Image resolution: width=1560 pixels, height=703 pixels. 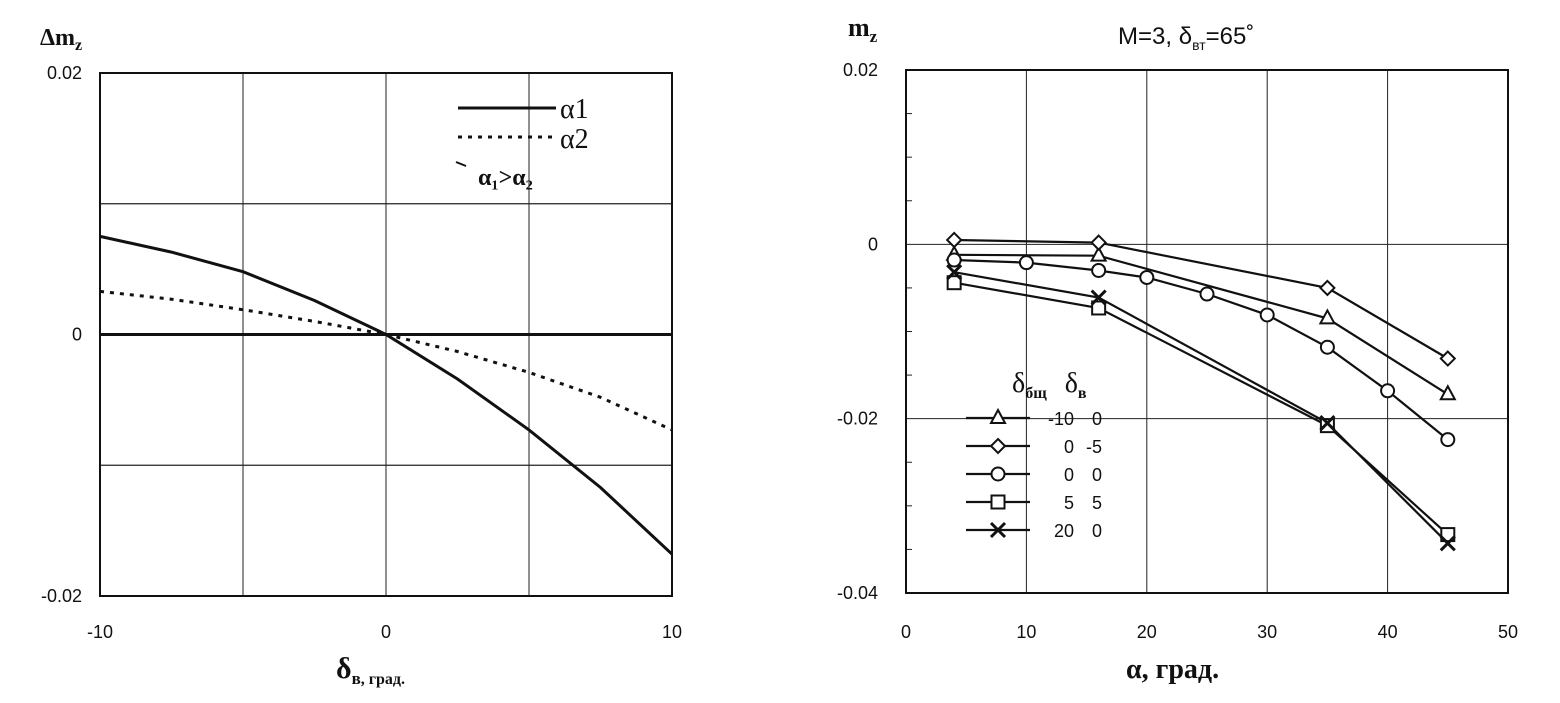 I want to click on legend-marker-cross, so click(x=998, y=530).